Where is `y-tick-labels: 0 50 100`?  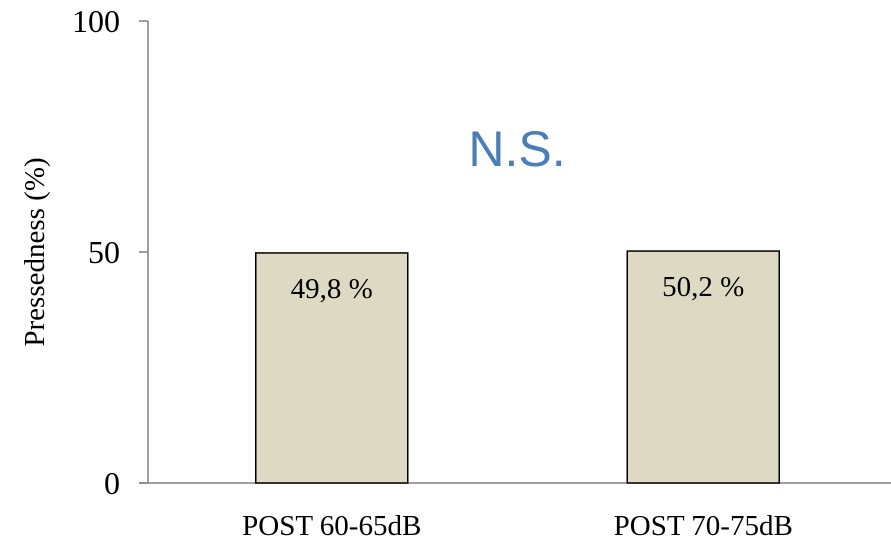
y-tick-labels: 0 50 100 is located at coordinates (96, 252).